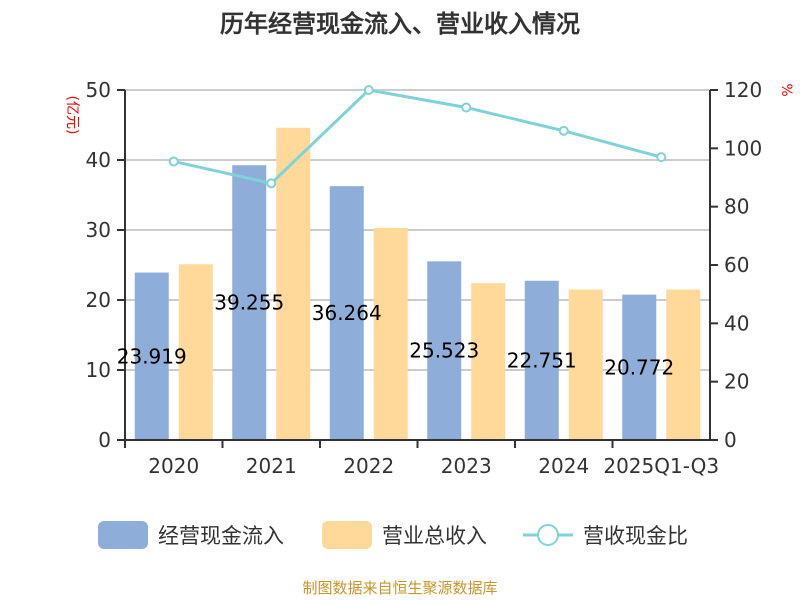 The image size is (800, 600). What do you see at coordinates (736, 323) in the screenshot?
I see `right-tick-label: 40` at bounding box center [736, 323].